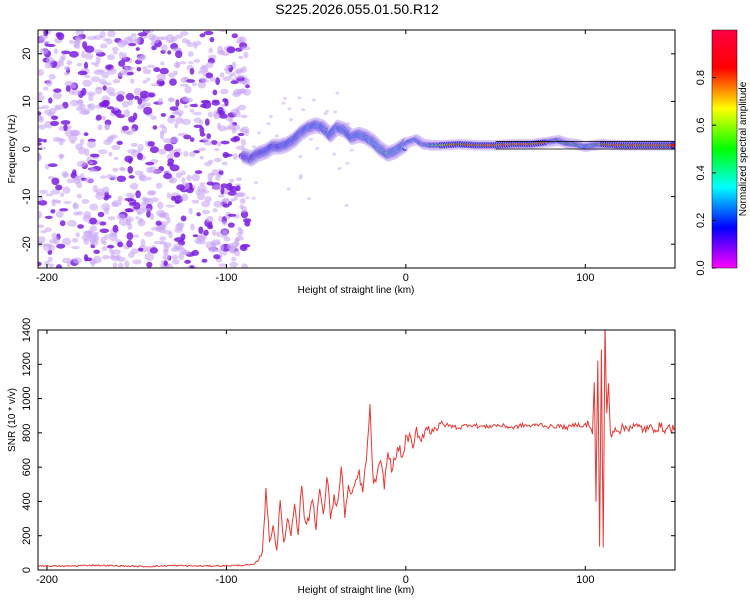 The height and width of the screenshot is (600, 750). Describe the element at coordinates (27, 101) in the screenshot. I see `y-tick-label: 10` at that location.